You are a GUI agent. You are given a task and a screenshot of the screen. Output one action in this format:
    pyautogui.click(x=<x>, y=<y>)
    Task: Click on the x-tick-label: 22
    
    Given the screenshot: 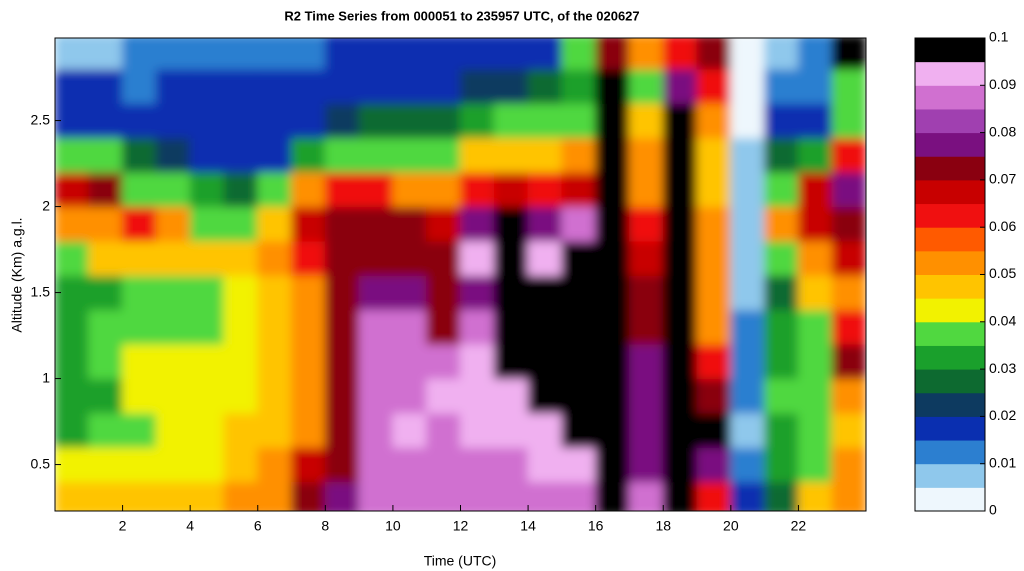 What is the action you would take?
    pyautogui.click(x=799, y=526)
    